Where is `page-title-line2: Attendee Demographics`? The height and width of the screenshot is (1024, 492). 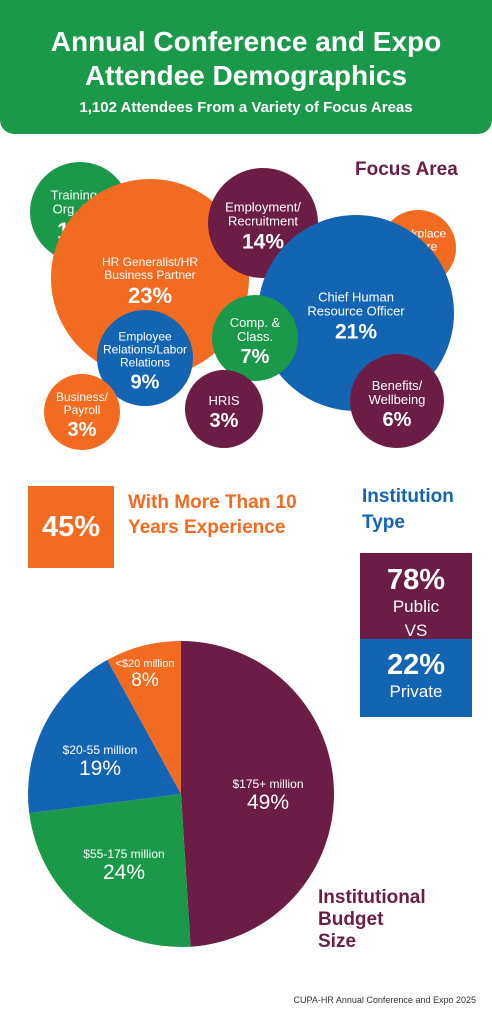 page-title-line2: Attendee Demographics is located at coordinates (246, 75).